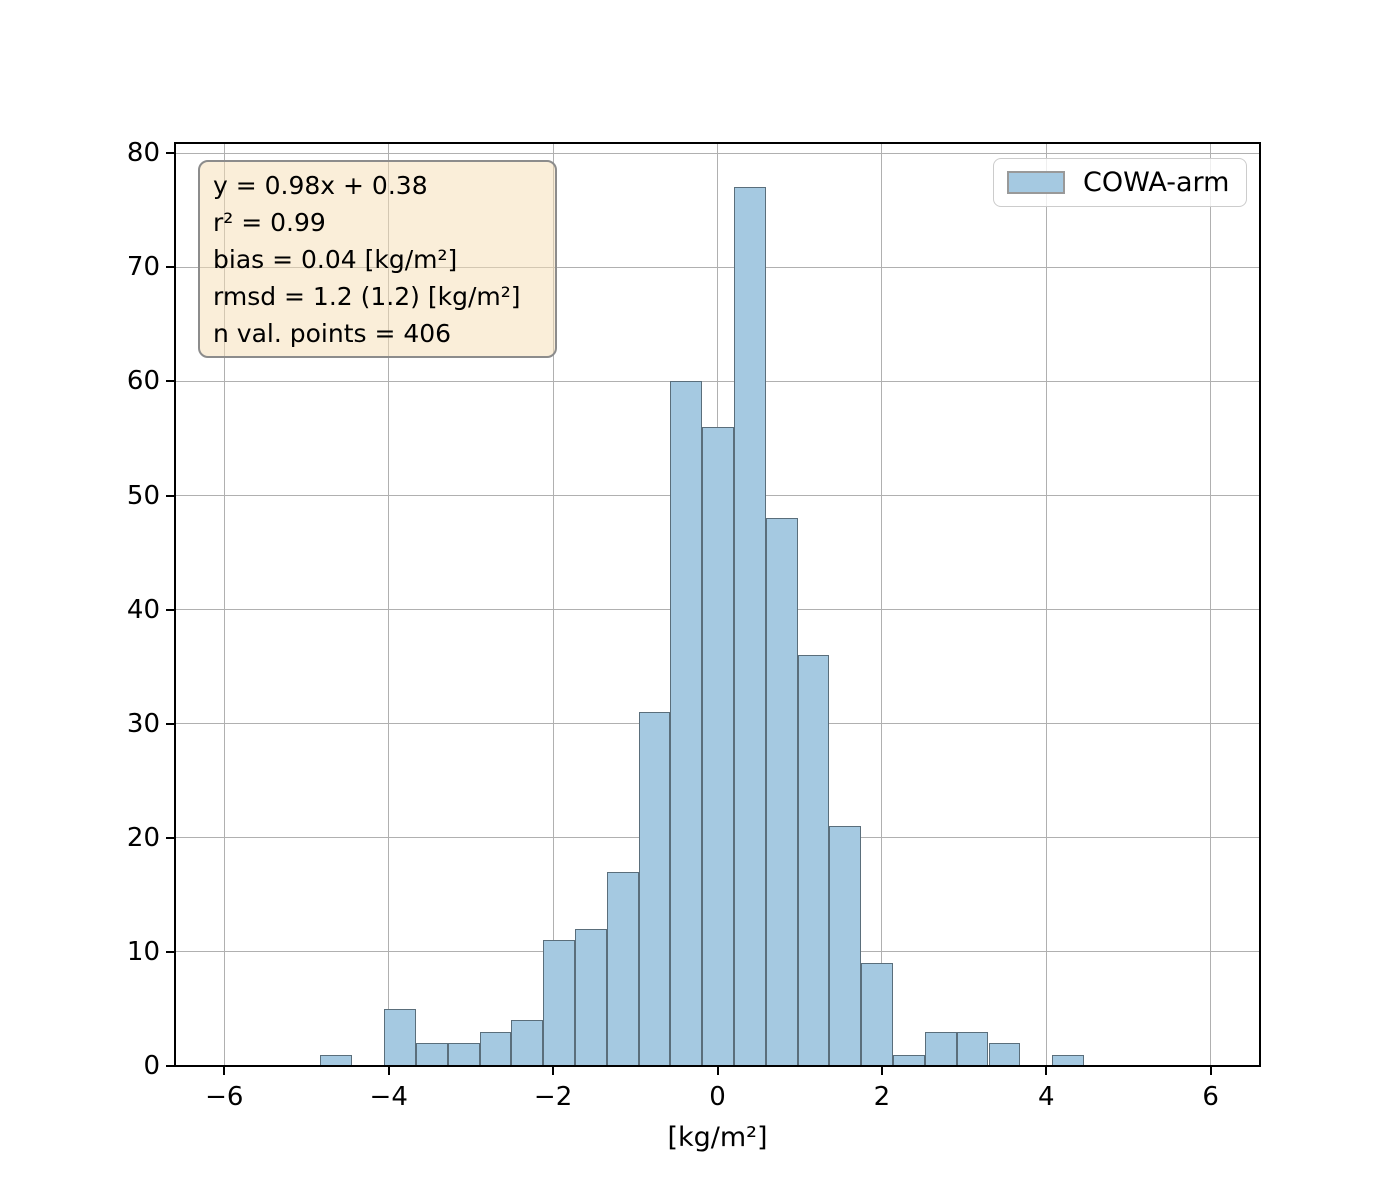  I want to click on y-tick-label: 70, so click(143, 267).